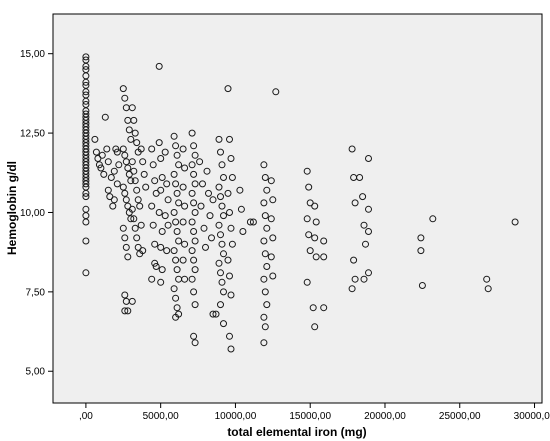 Image resolution: width=550 pixels, height=441 pixels. What do you see at coordinates (36, 213) in the screenshot?
I see `y-axis: 5,00 7,50 10,00 12,50 15,00` at bounding box center [36, 213].